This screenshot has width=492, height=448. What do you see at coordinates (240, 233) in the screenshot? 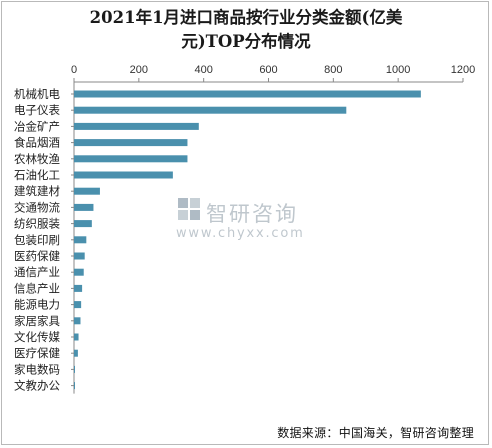
I see `watermark-url: www.chyxx.com` at bounding box center [240, 233].